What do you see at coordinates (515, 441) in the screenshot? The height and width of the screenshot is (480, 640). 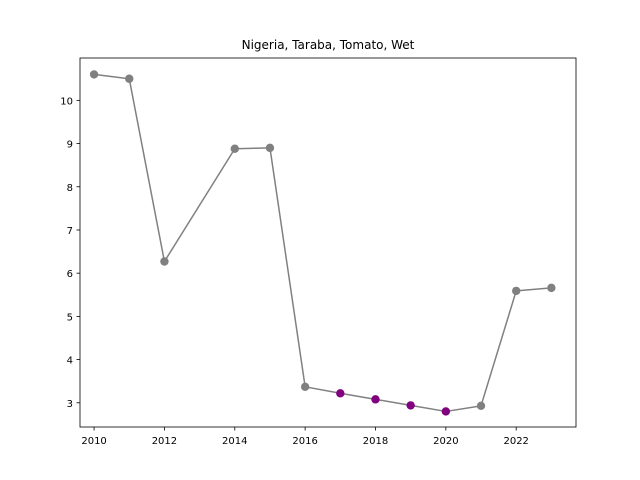 I see `x-tick-label: 2022` at bounding box center [515, 441].